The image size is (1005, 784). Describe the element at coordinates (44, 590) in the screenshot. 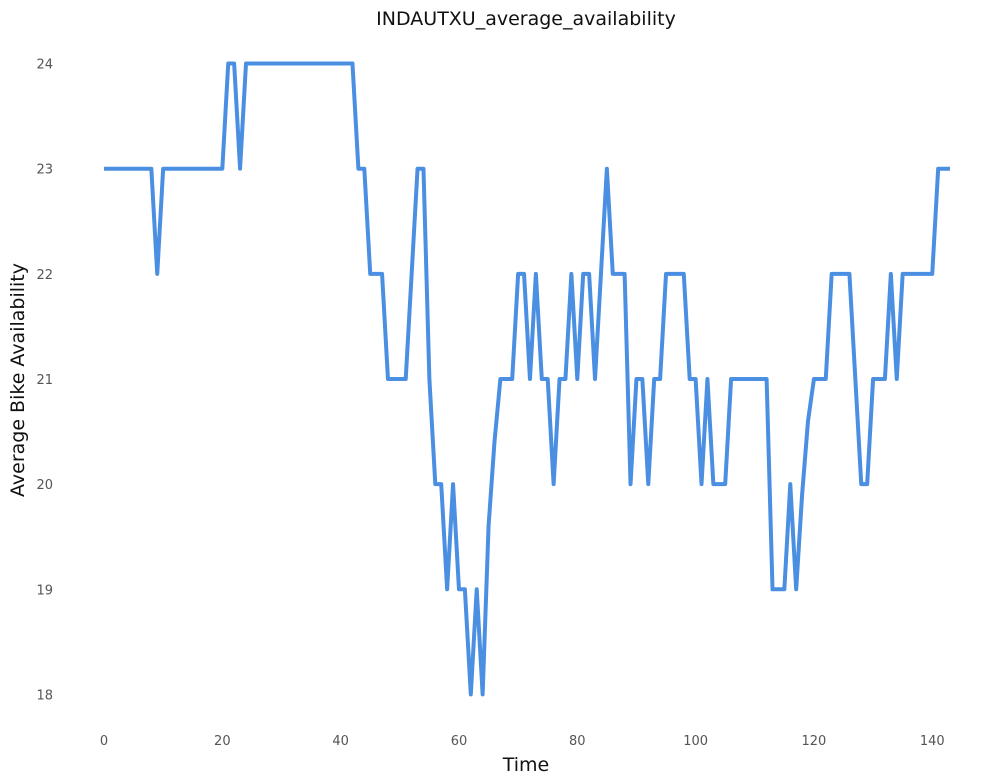

I see `y-tick-label: 19` at that location.